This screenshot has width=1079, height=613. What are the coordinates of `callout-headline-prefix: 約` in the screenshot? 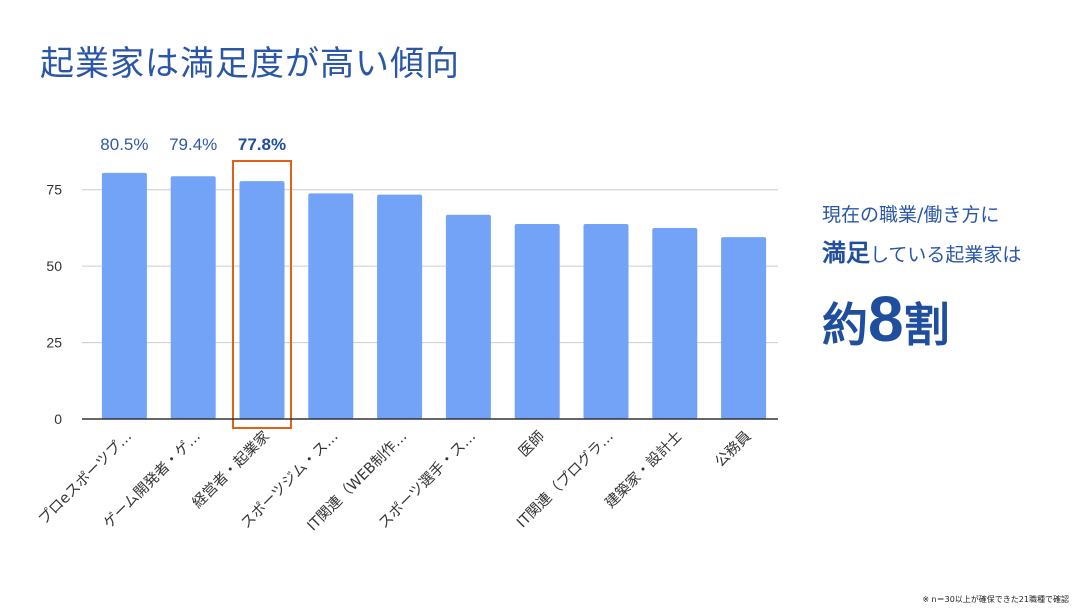 It's located at (845, 325).